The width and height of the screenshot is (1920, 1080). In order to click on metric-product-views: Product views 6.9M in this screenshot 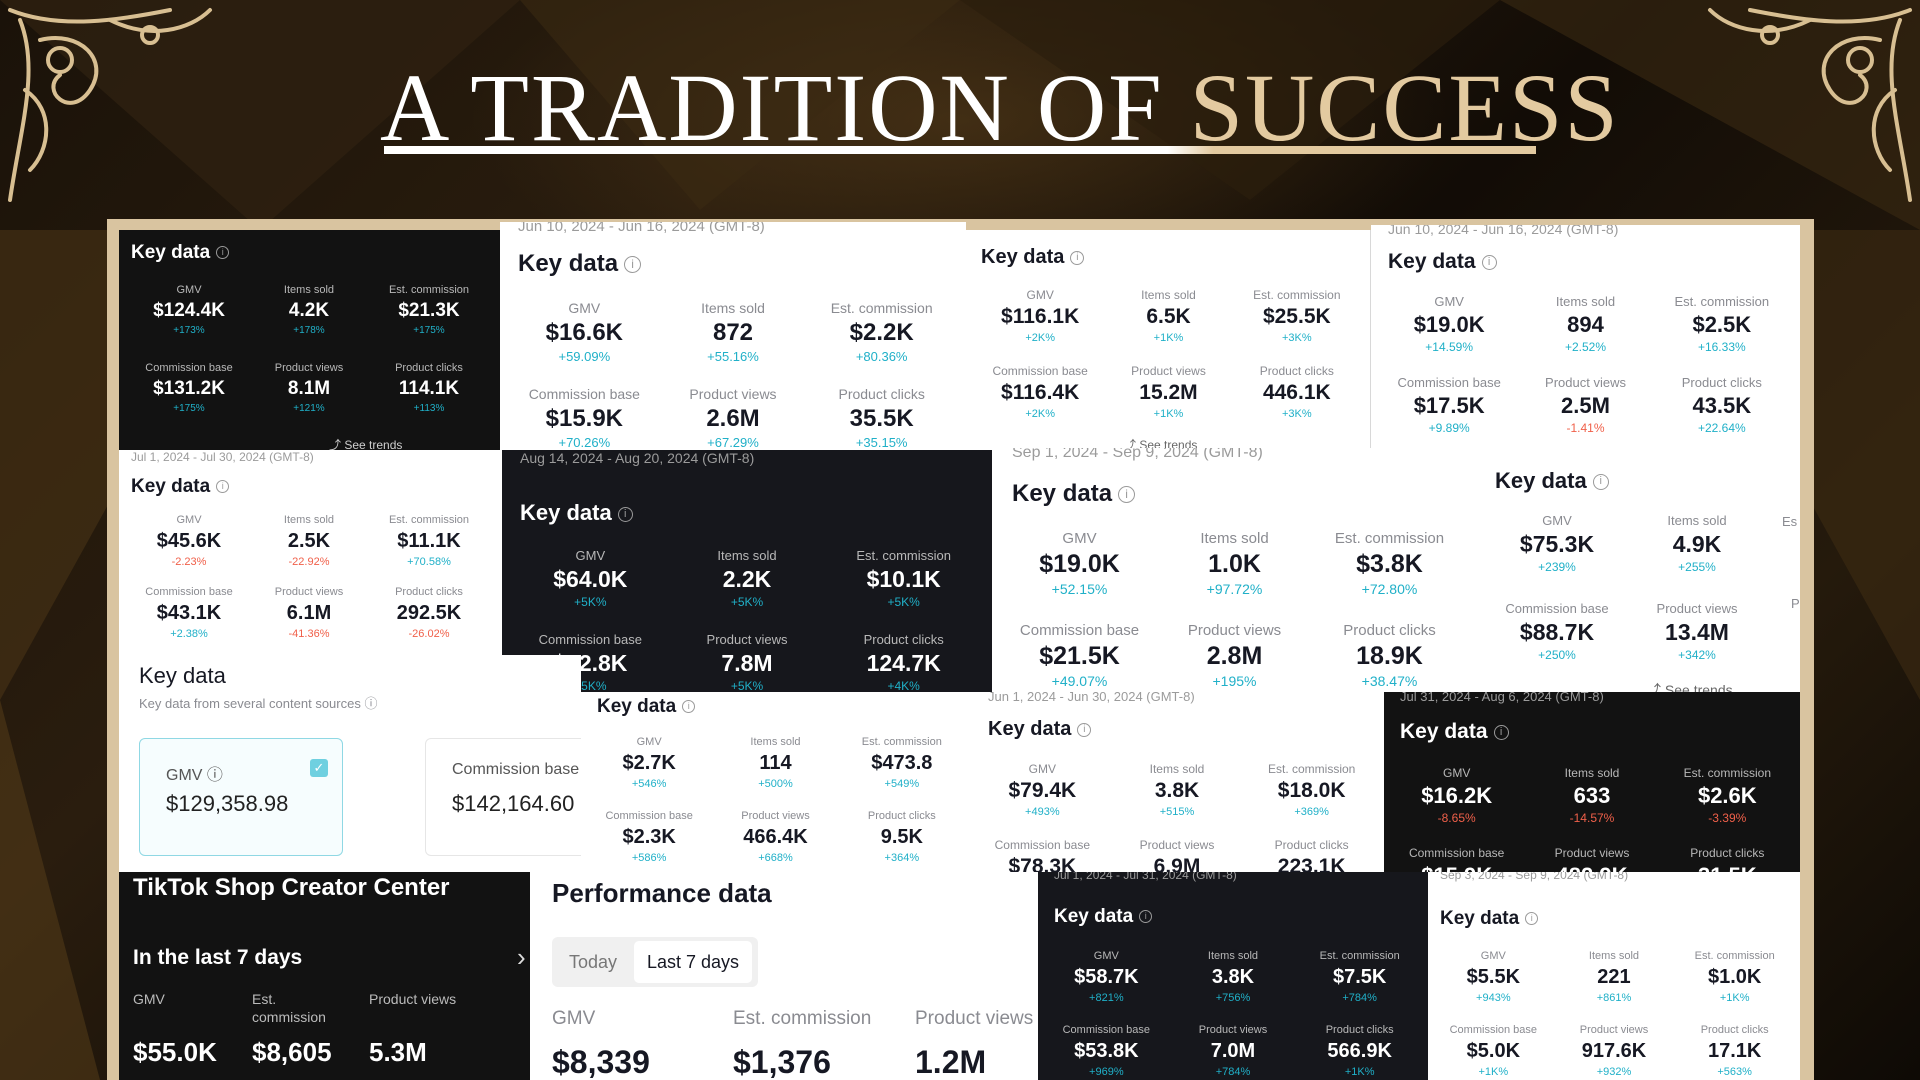, I will do `click(1177, 854)`.